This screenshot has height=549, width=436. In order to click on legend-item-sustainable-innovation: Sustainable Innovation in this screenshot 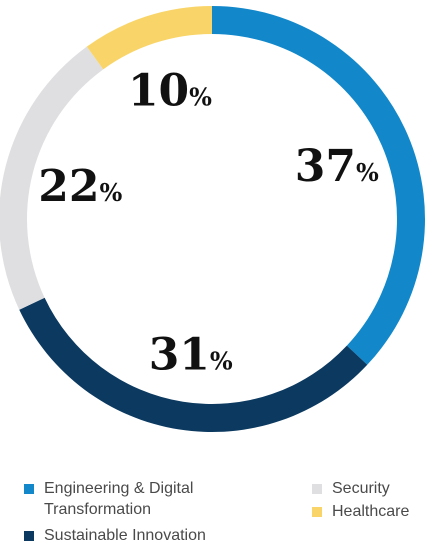, I will do `click(154, 535)`.